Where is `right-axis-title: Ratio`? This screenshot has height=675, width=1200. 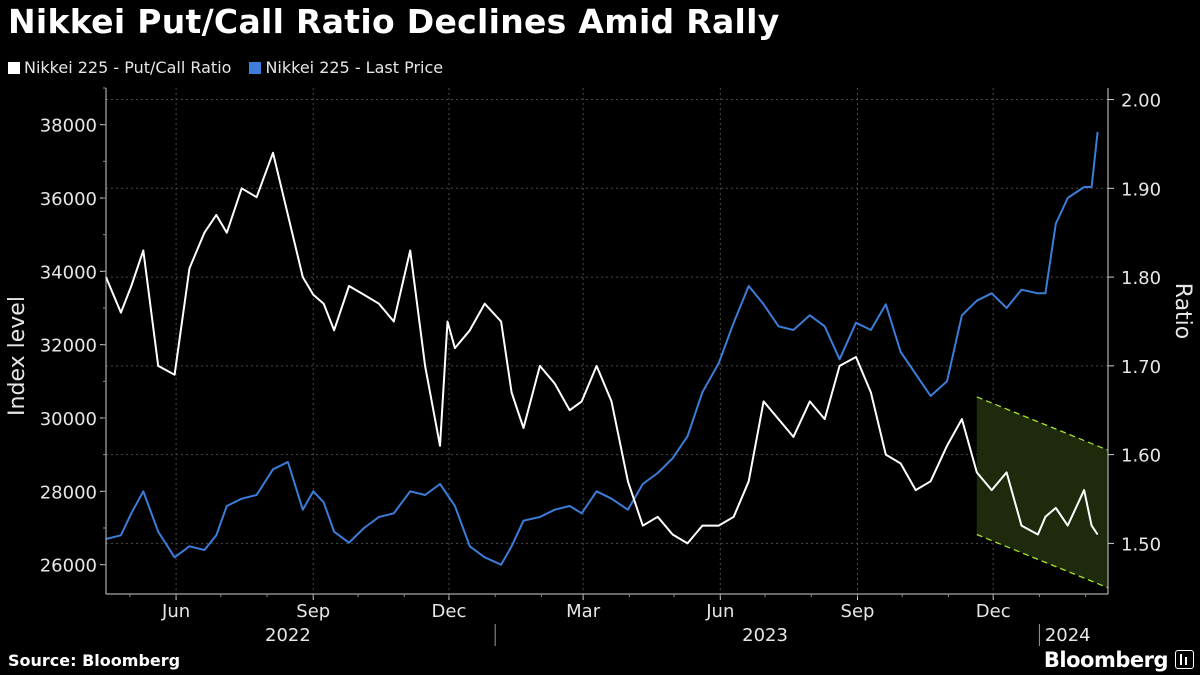 right-axis-title: Ratio is located at coordinates (1182, 311).